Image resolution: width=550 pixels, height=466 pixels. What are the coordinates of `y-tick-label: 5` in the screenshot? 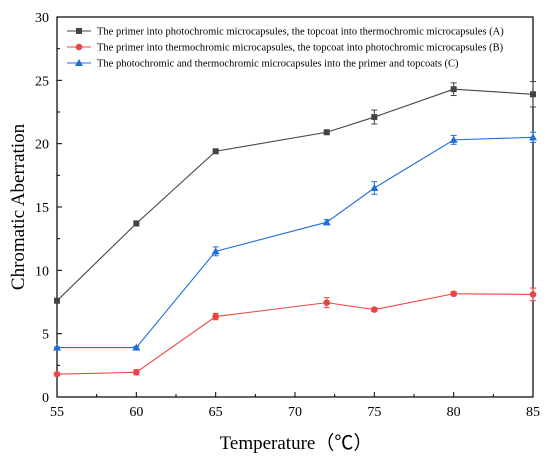 It's located at (45, 335).